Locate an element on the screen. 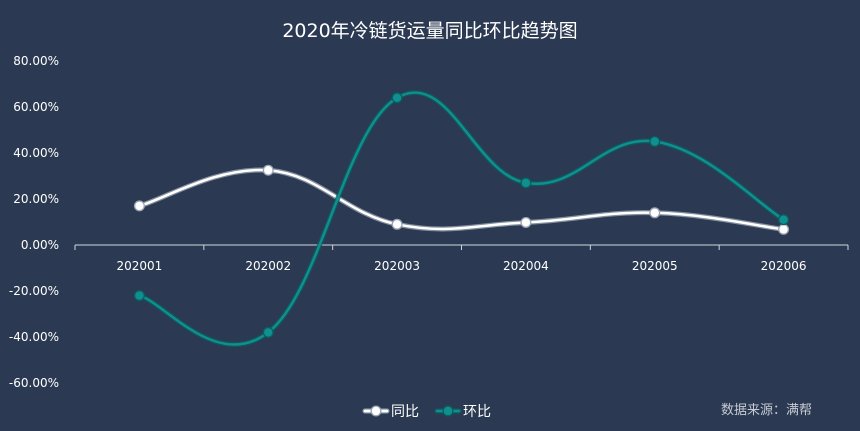 The image size is (860, 431). legend: 同比 环比 is located at coordinates (426, 412).